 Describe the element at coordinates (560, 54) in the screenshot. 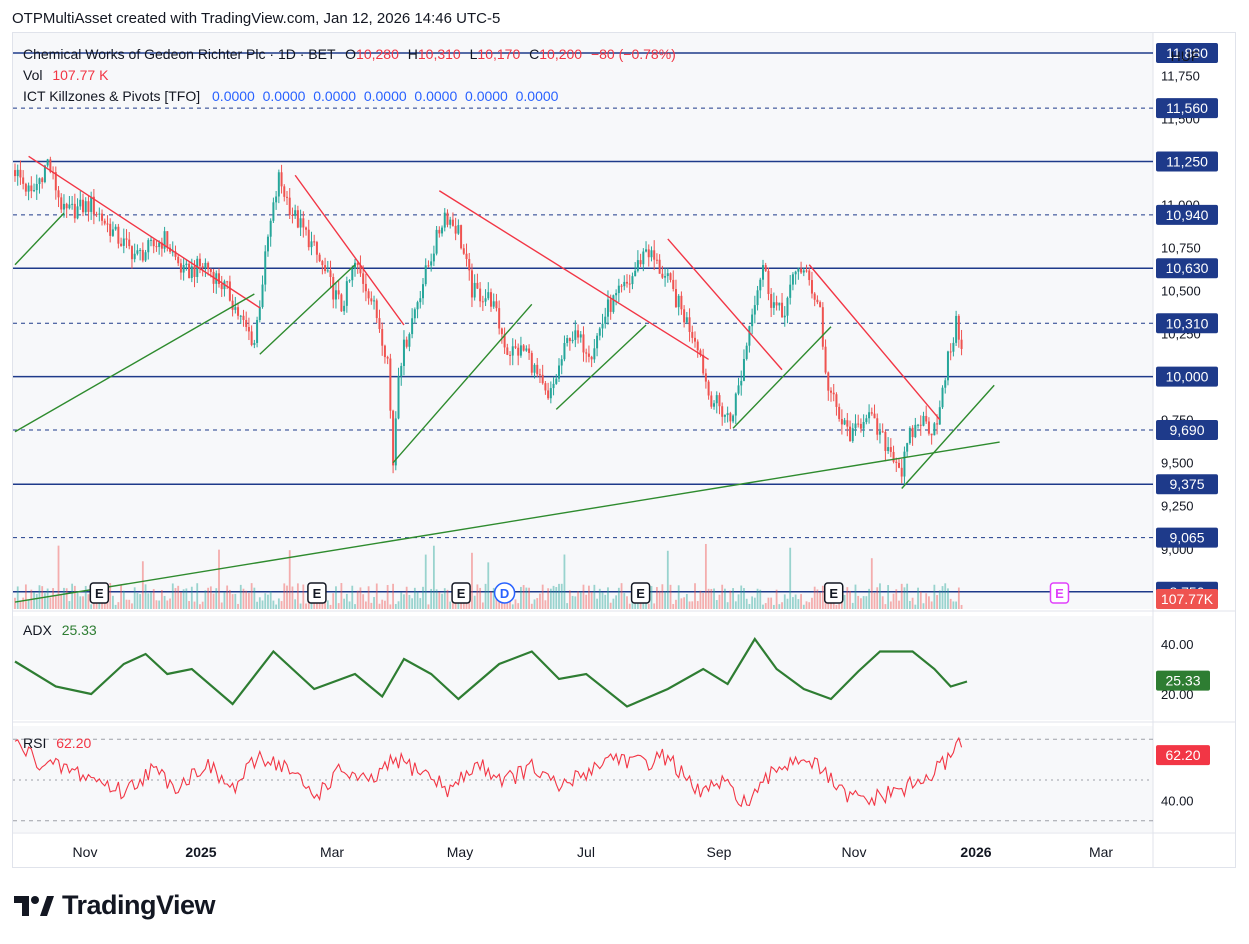

I see `close-value: 10,200` at that location.